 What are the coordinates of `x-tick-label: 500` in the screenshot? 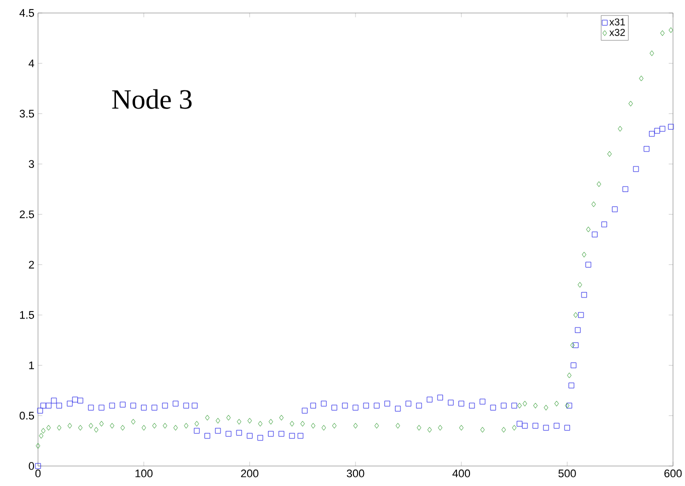 It's located at (567, 474).